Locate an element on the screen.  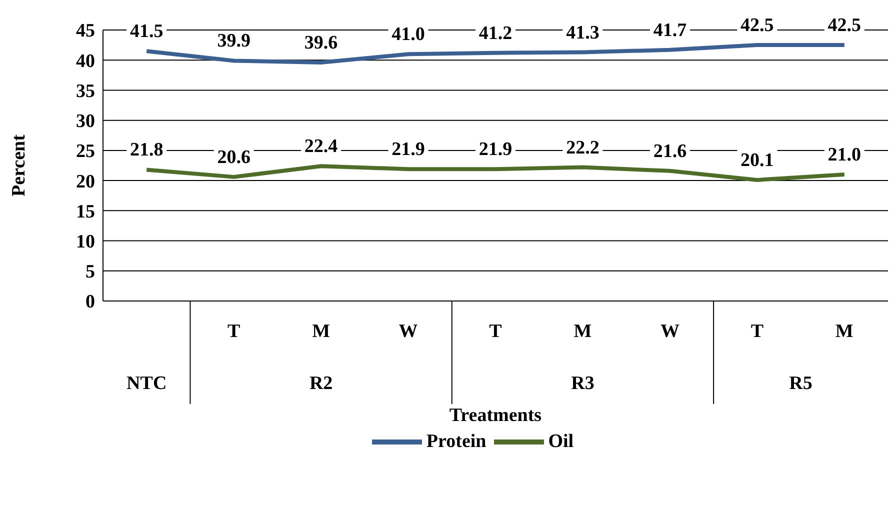
x-axis-title: Treatments is located at coordinates (495, 415).